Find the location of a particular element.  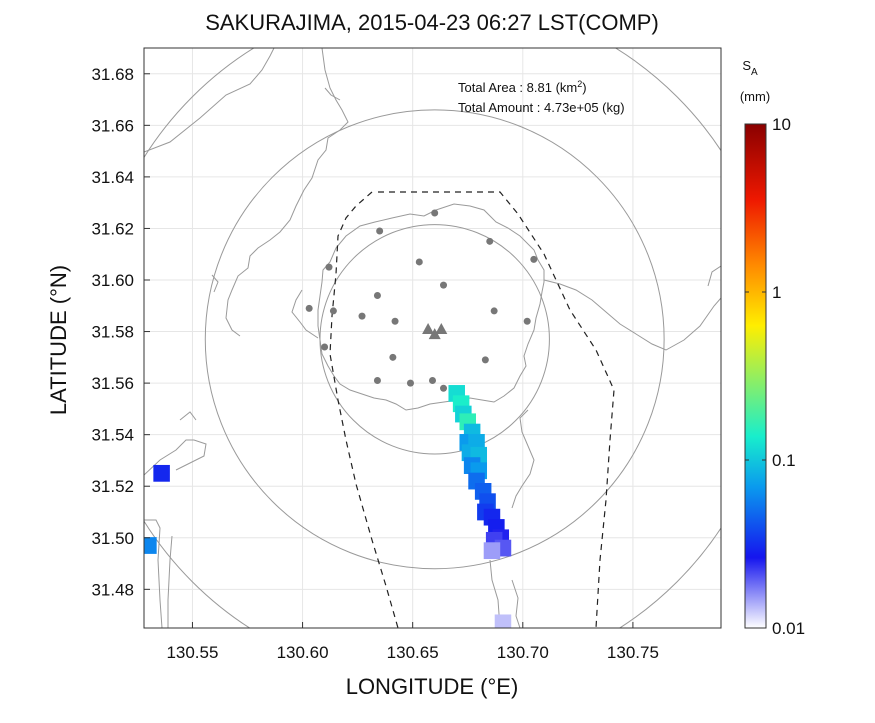

y-tick-label: 31.64 is located at coordinates (112, 177).